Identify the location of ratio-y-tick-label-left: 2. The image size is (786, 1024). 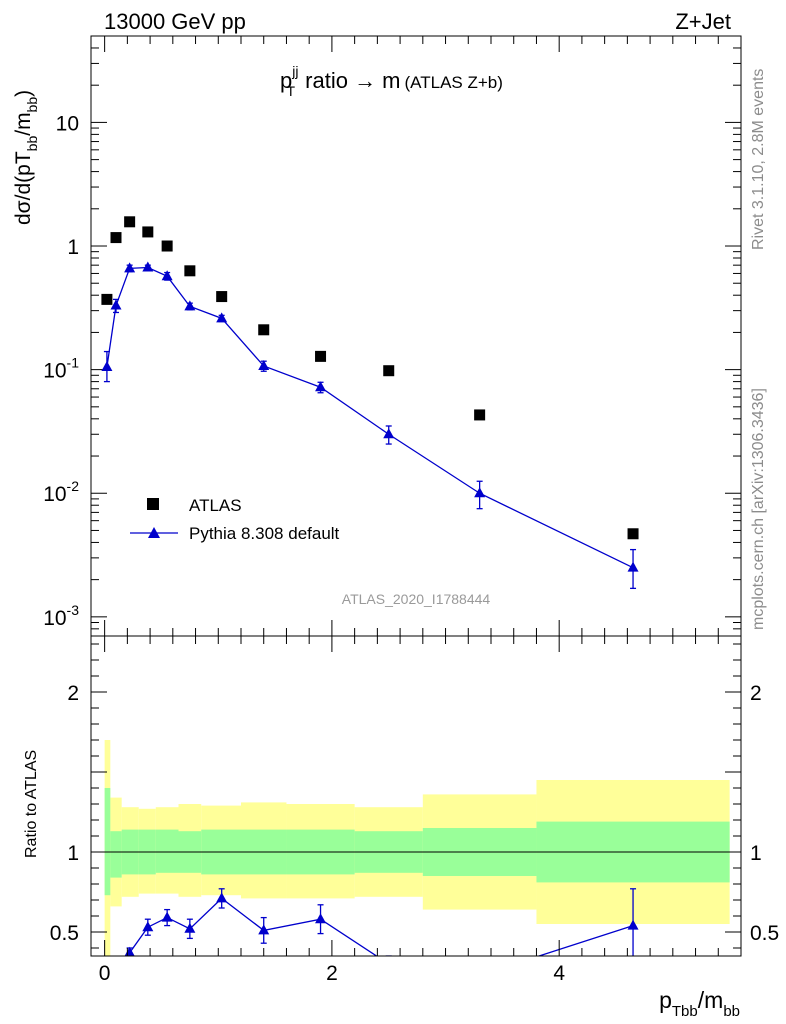
(73, 693).